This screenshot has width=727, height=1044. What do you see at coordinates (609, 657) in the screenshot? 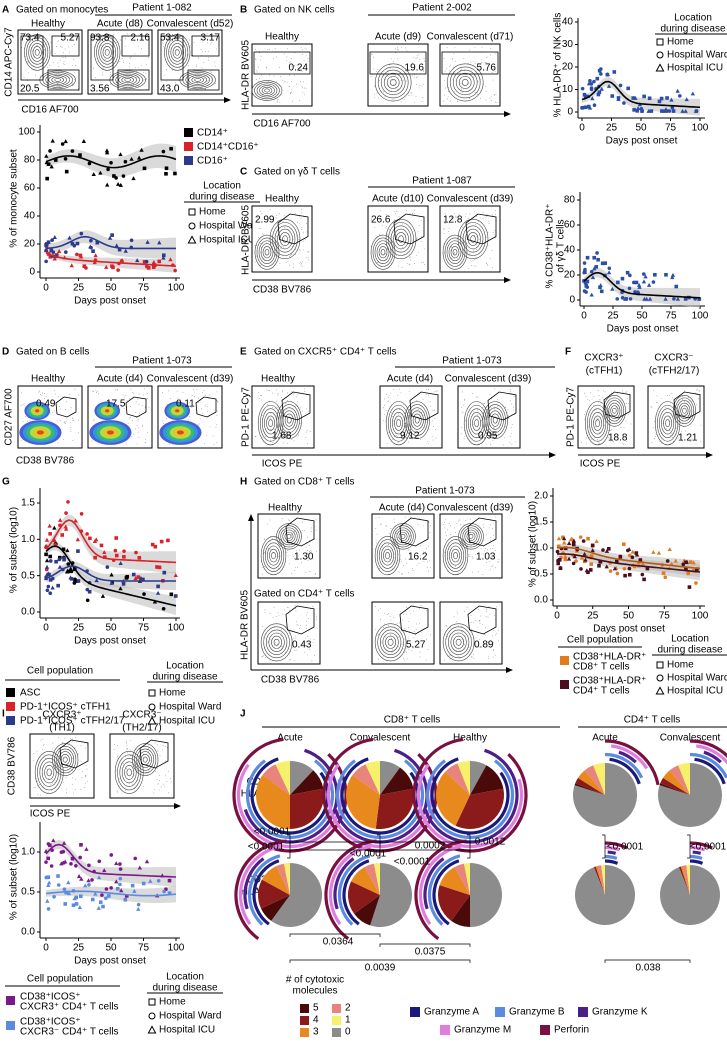
I see `label: CD38⁺HLA-DR⁺` at bounding box center [609, 657].